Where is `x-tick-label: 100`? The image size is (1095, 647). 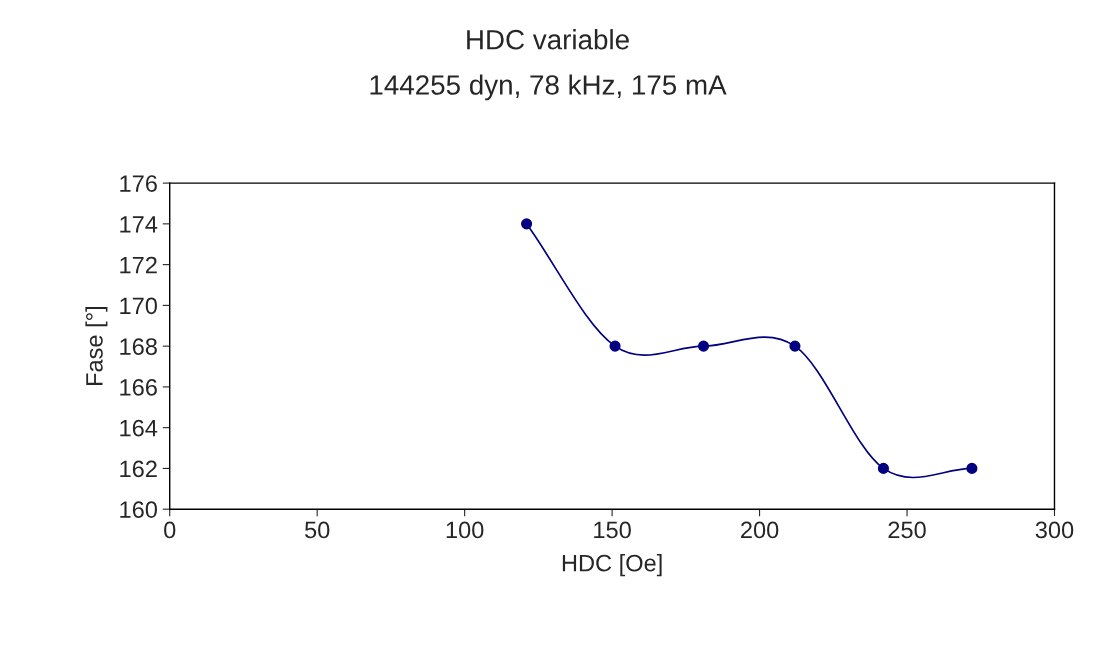 x-tick-label: 100 is located at coordinates (465, 530).